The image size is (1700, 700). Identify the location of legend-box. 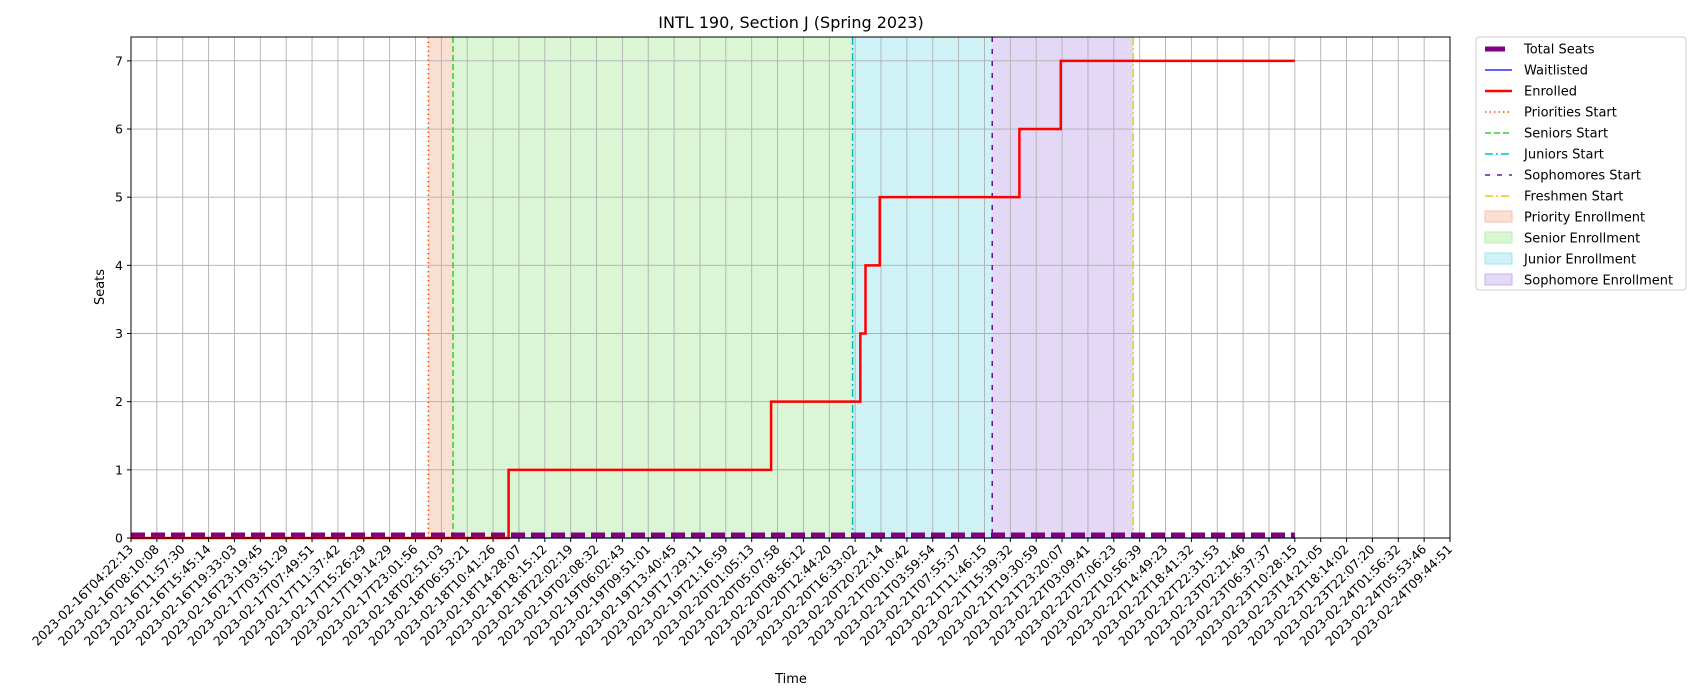
(1581, 163).